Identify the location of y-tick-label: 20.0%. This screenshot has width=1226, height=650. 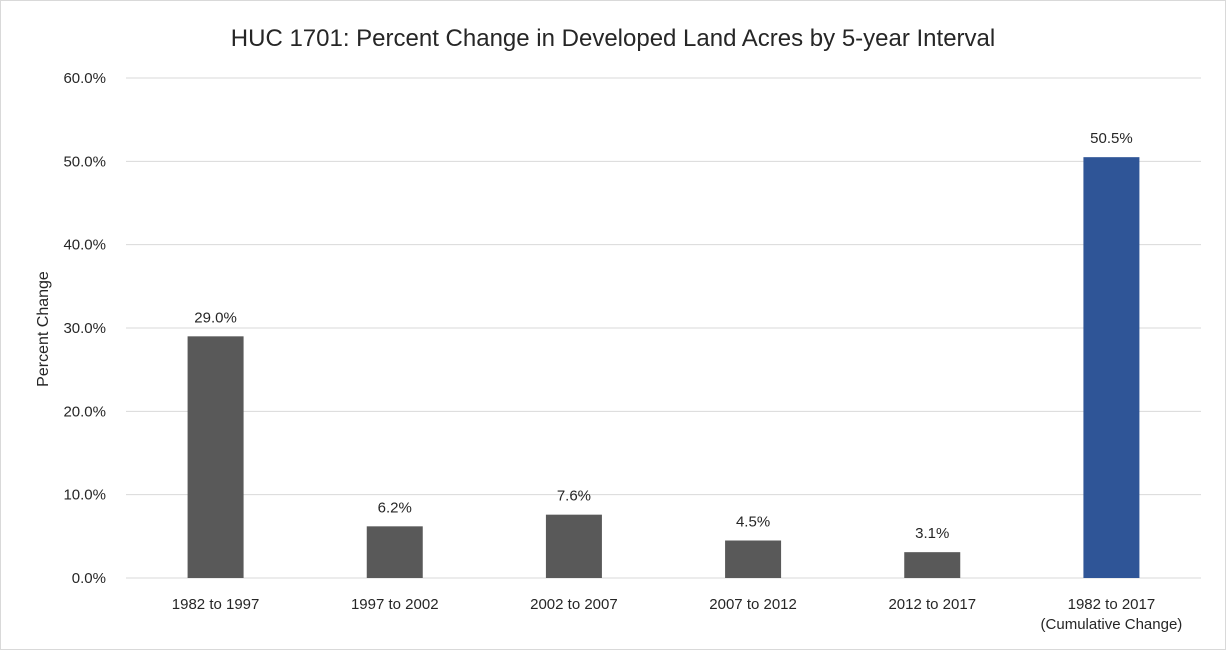
(84, 411).